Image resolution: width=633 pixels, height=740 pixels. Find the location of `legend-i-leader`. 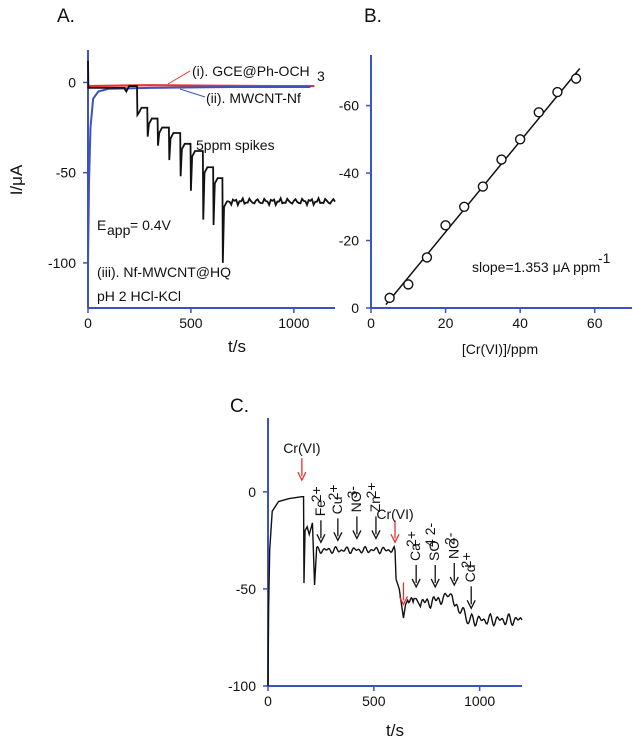

legend-i-leader is located at coordinates (179, 77).